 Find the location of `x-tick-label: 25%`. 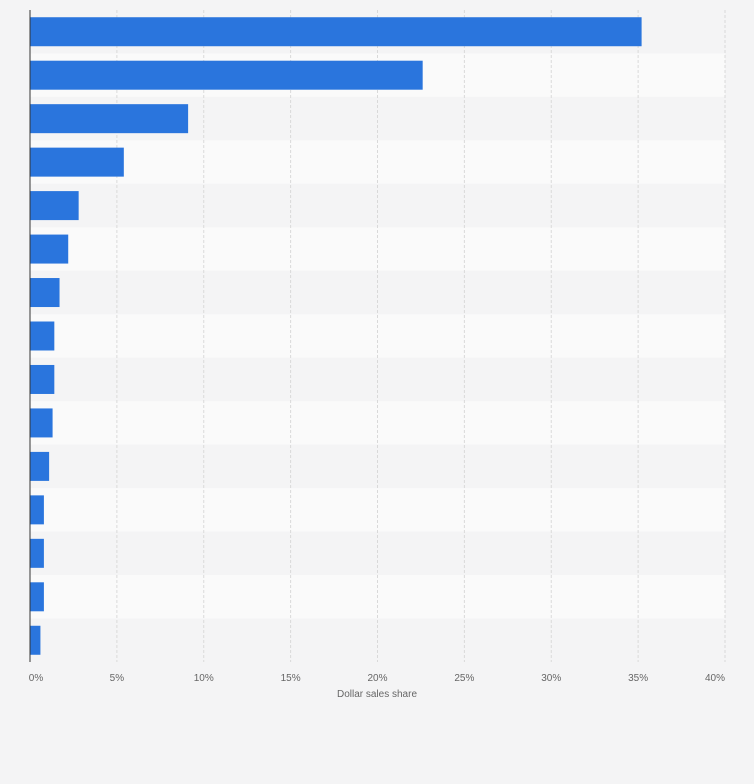

x-tick-label: 25% is located at coordinates (464, 678).